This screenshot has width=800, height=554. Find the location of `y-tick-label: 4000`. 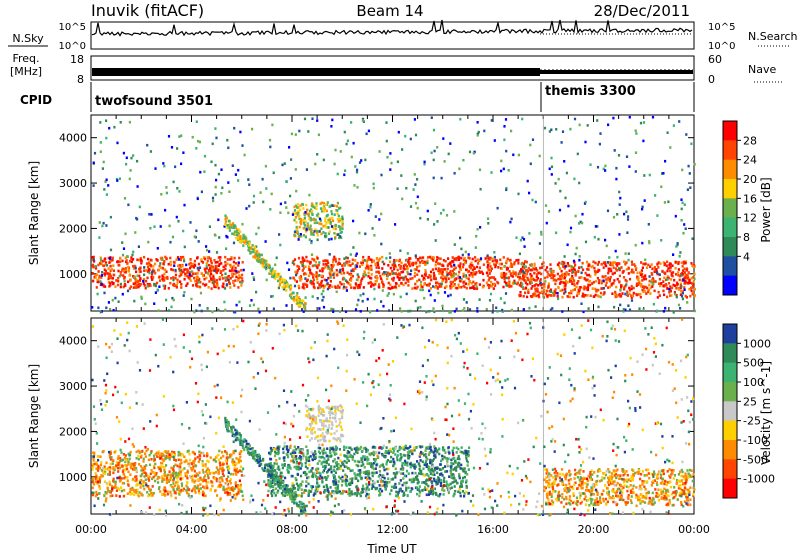

y-tick-label: 4000 is located at coordinates (73, 138).